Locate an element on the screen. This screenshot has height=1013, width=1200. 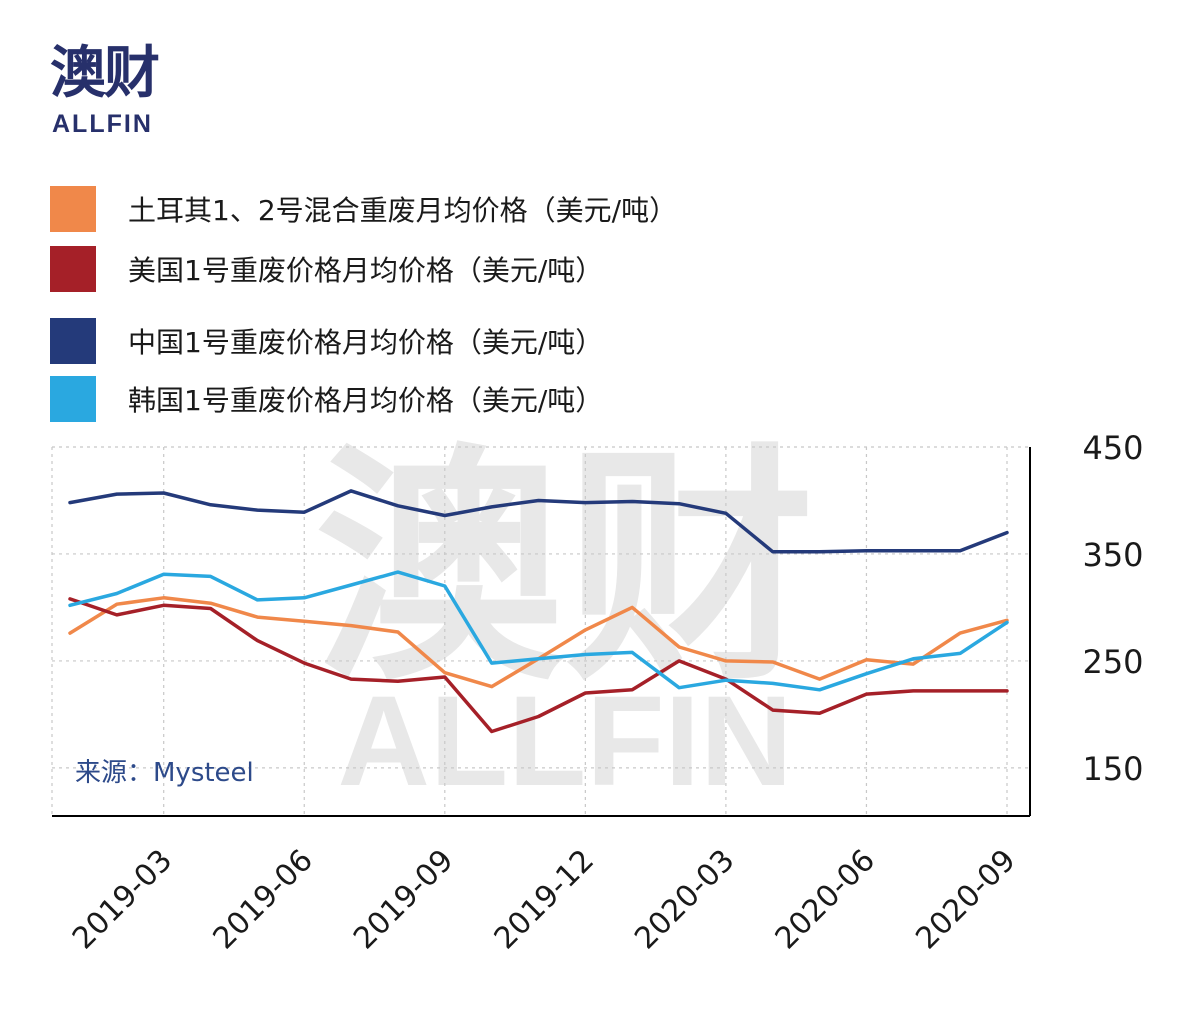
x-tick-label-5: 2020-06 is located at coordinates (825, 899).